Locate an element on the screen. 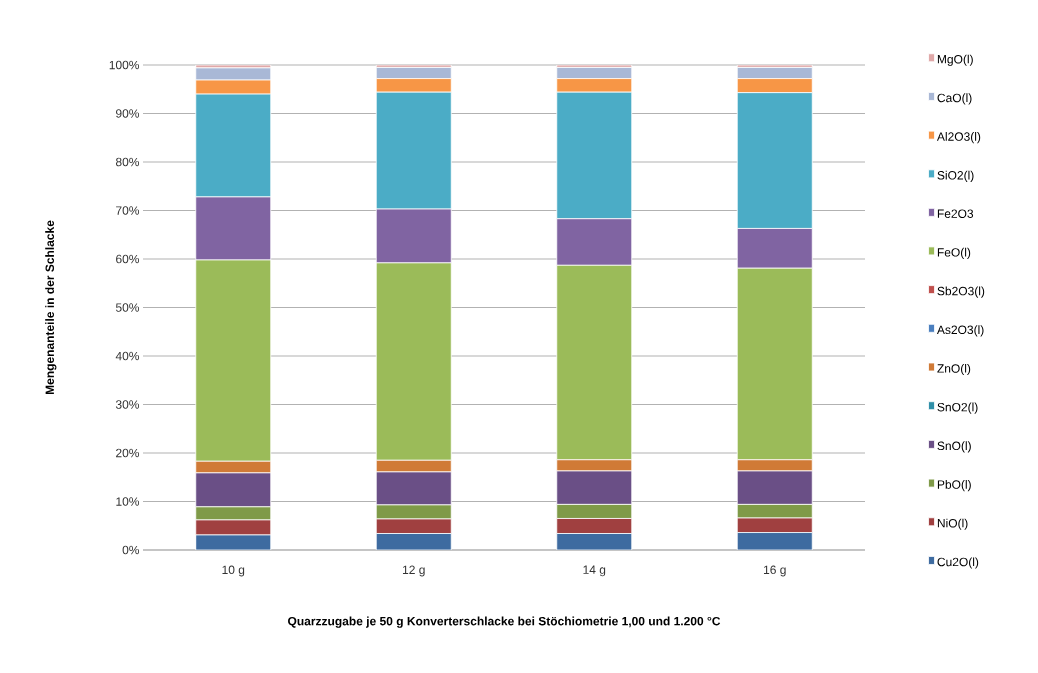 This screenshot has width=1038, height=673. y-tick-label: 90% is located at coordinates (128, 113).